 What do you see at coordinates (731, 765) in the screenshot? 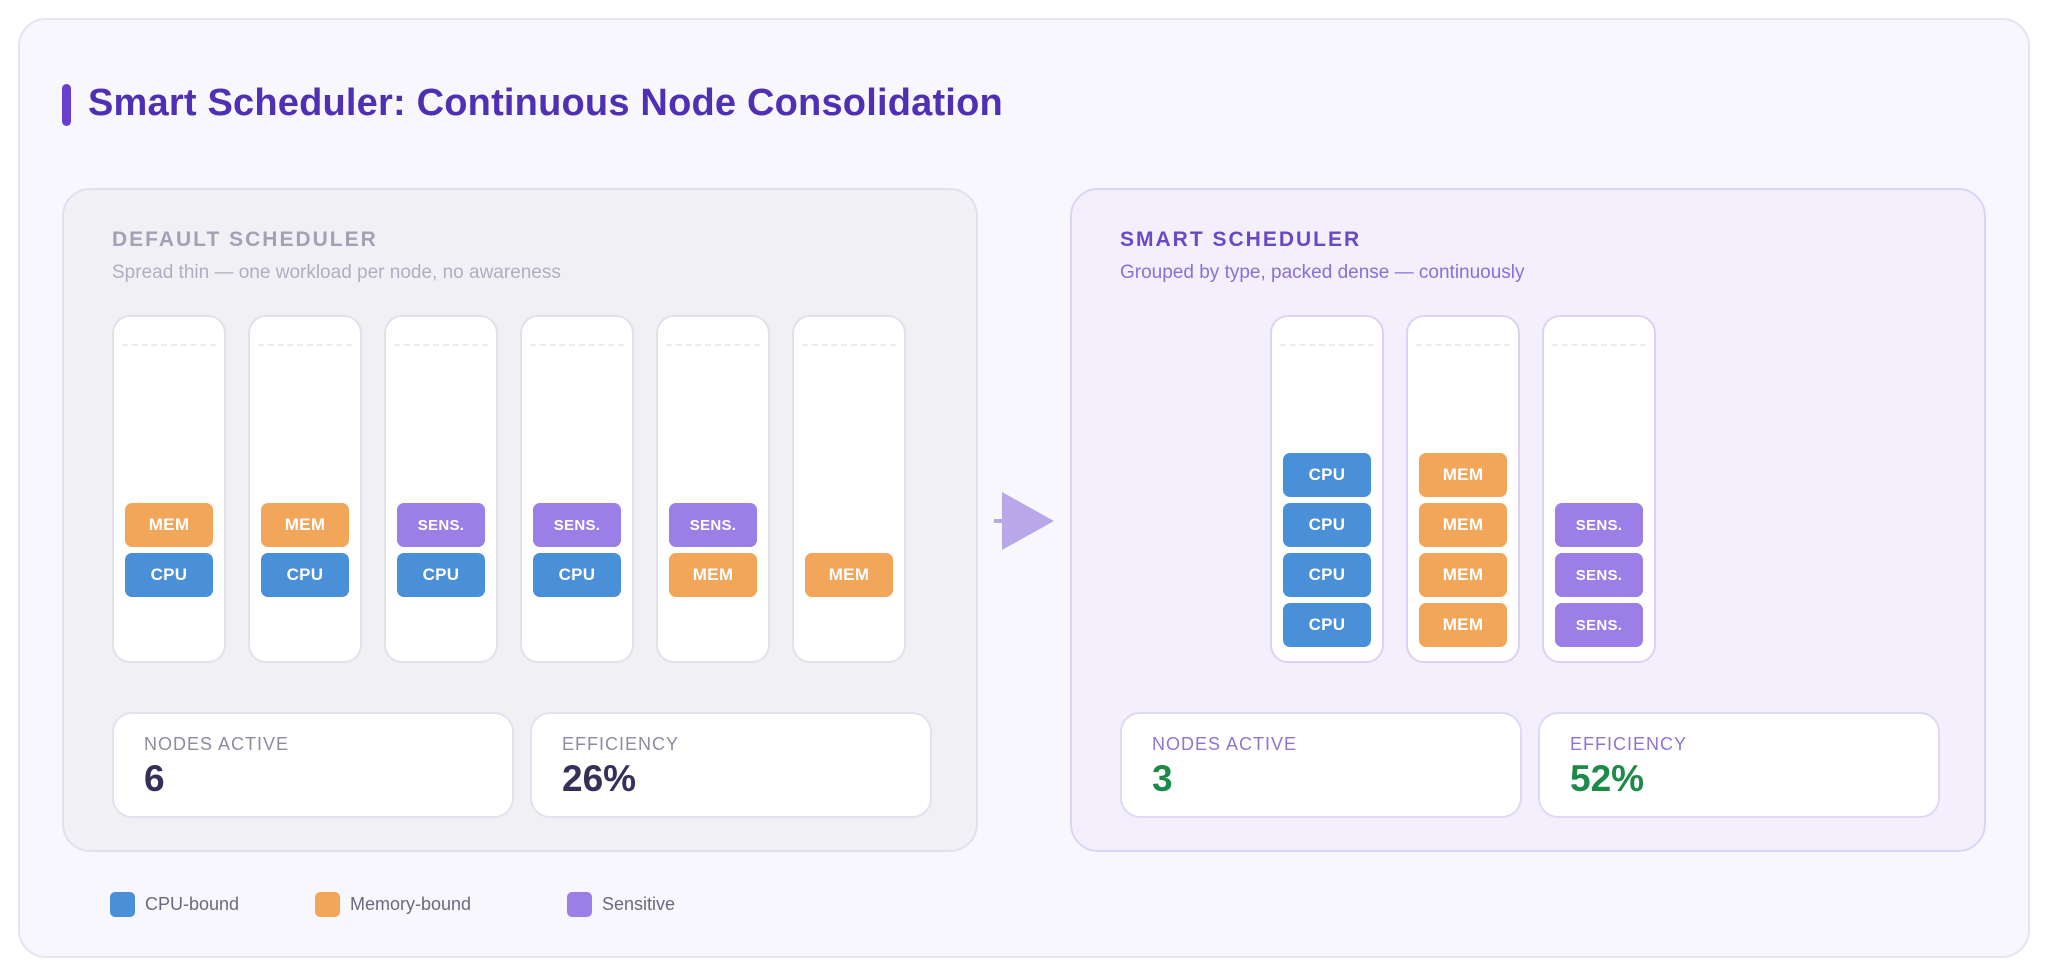
I see `efficiency-stat: EFFICIENCY 26%` at bounding box center [731, 765].